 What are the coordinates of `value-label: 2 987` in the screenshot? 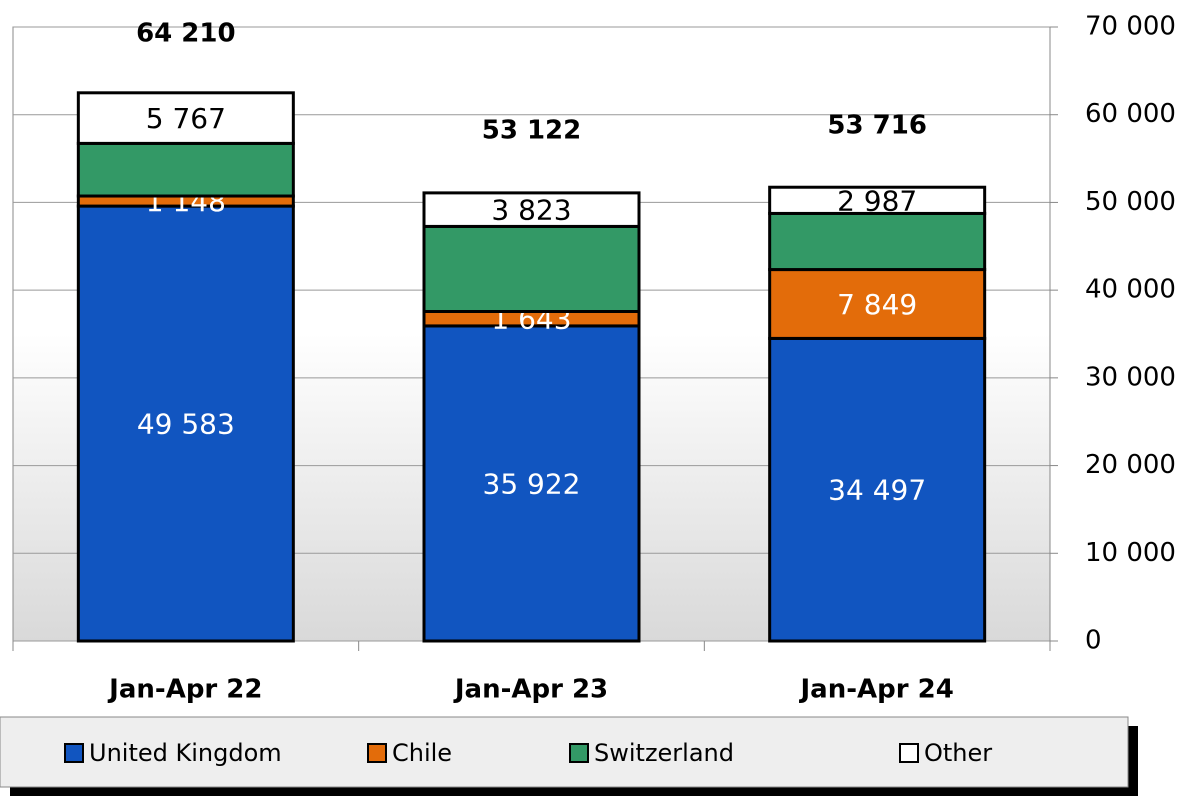 It's located at (877, 200).